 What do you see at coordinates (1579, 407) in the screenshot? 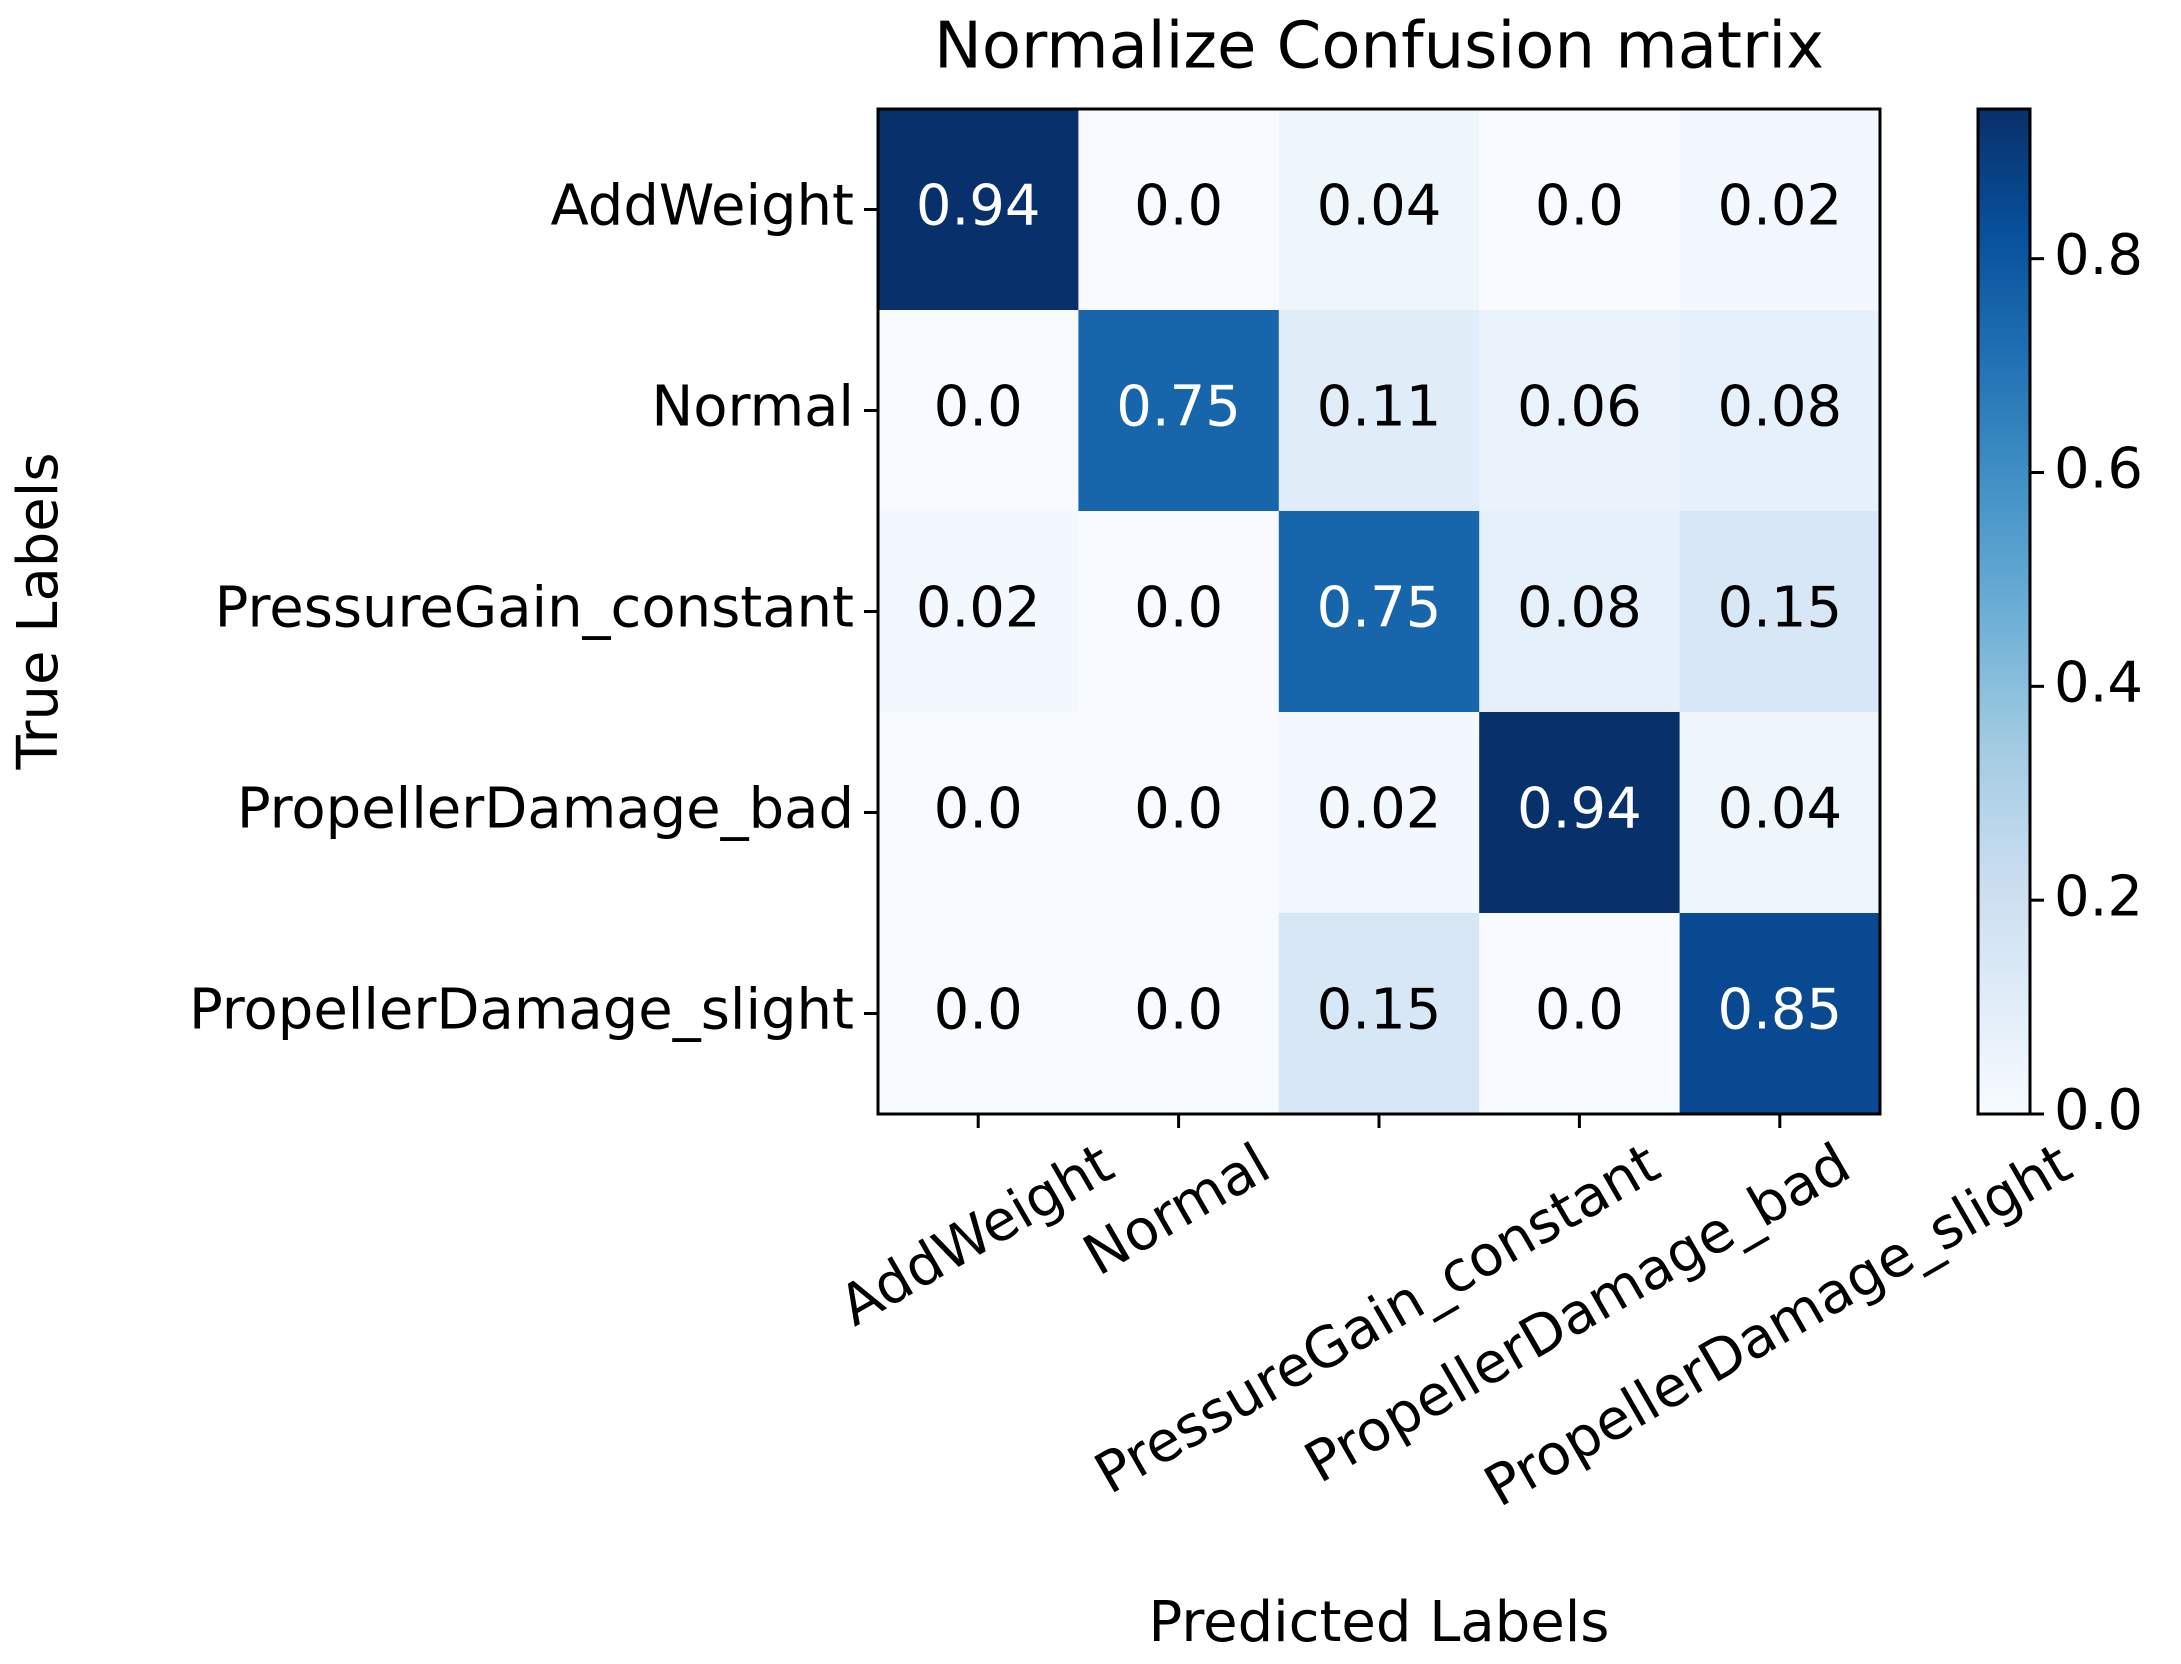
I see `cell-label: 0.06` at bounding box center [1579, 407].